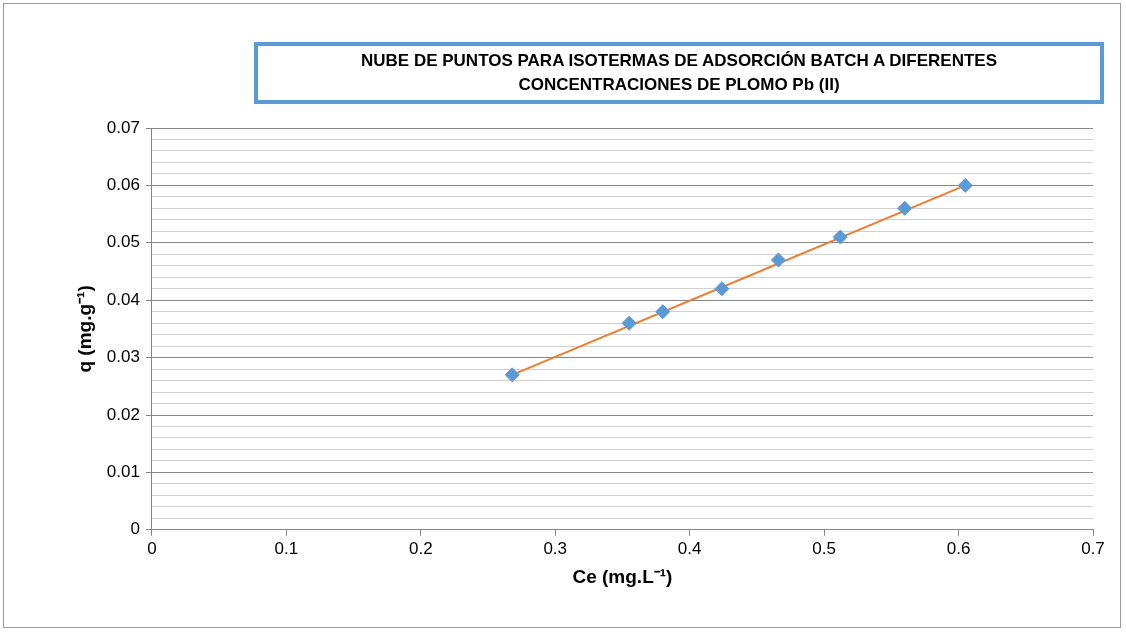 This screenshot has height=633, width=1126. I want to click on y-tick-label: 0, so click(135, 529).